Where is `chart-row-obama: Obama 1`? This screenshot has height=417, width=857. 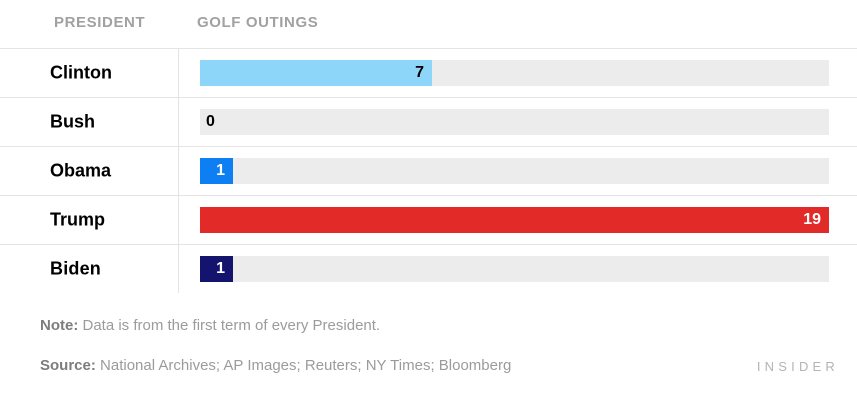
chart-row-obama: Obama 1 is located at coordinates (428, 170).